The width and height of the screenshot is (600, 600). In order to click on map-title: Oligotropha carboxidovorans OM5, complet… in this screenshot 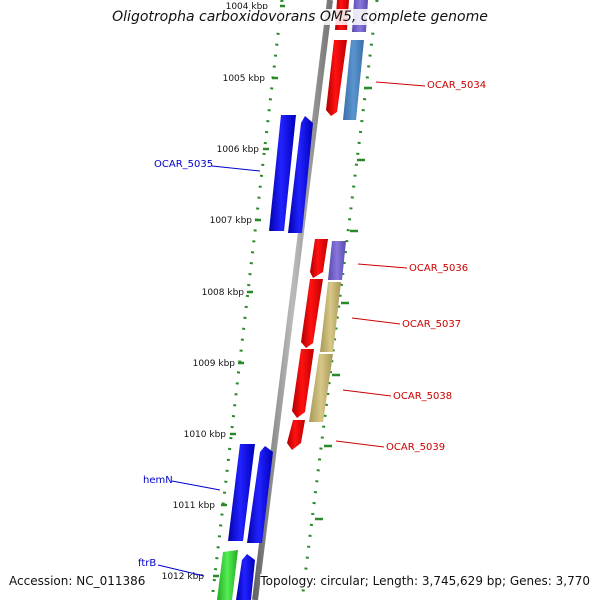, I will do `click(300, 17)`.